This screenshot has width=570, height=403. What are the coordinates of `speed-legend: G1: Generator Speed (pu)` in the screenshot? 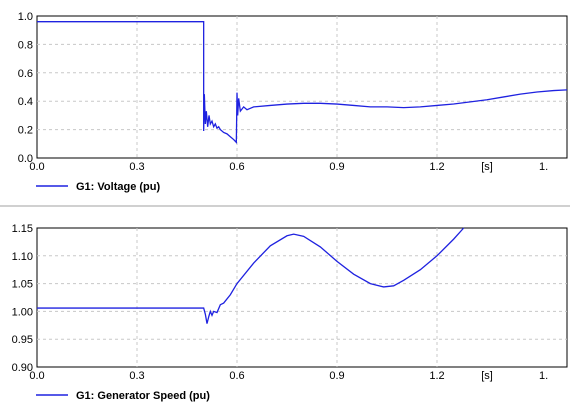 It's located at (123, 396).